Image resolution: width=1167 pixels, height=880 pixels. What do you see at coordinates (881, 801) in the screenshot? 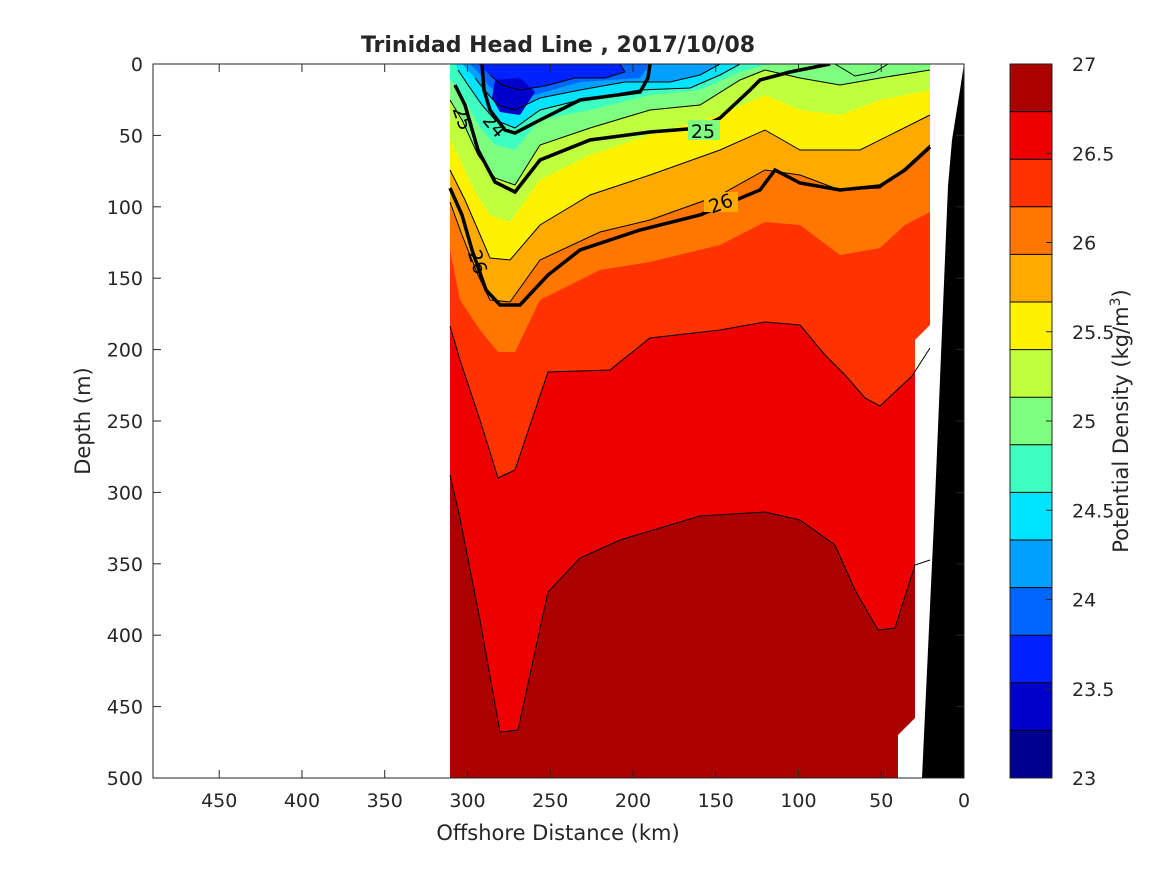
I see `x-tick-label: 50` at bounding box center [881, 801].